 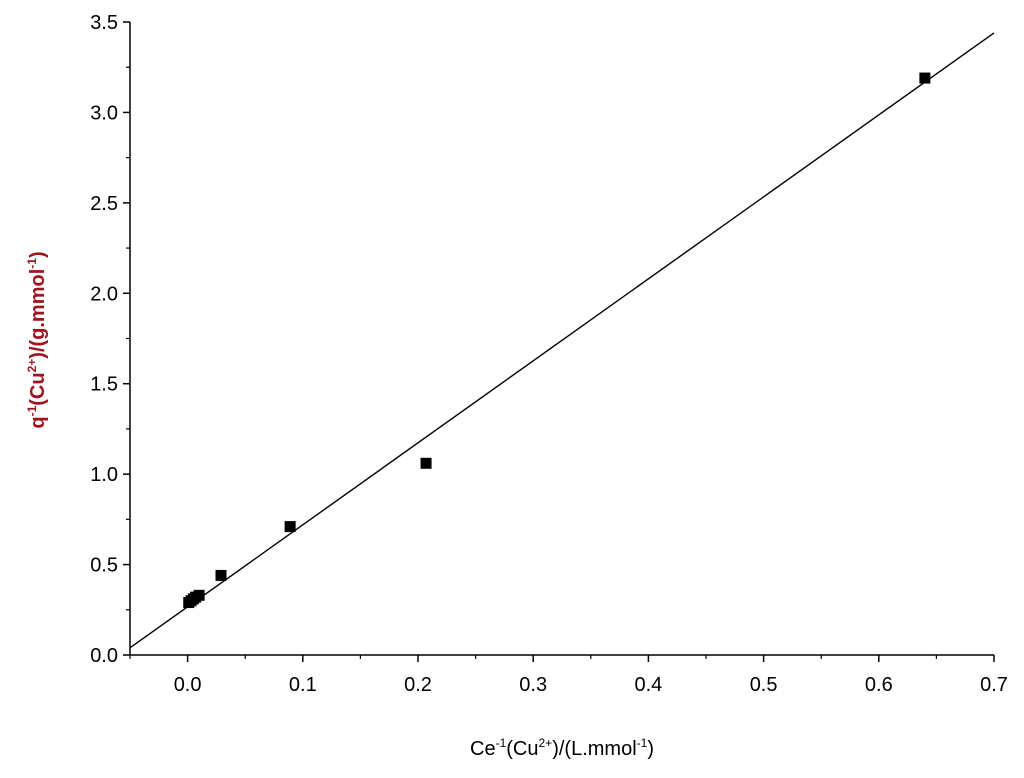 What do you see at coordinates (648, 685) in the screenshot?
I see `x-tick-label: 0.4` at bounding box center [648, 685].